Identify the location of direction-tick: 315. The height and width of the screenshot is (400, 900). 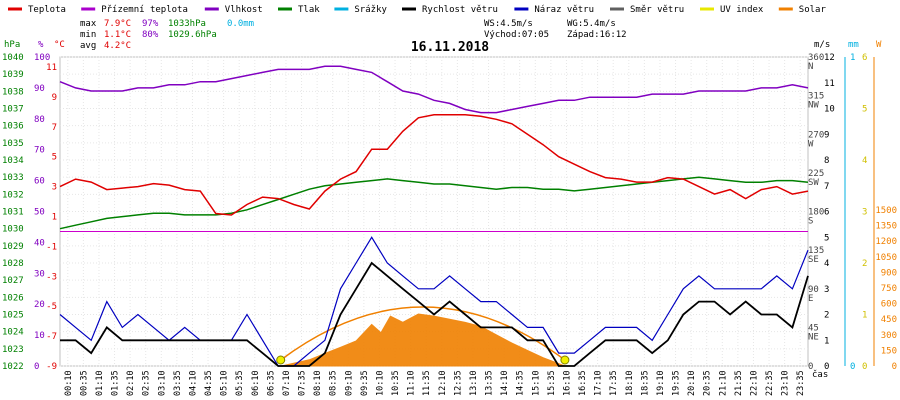
(816, 97).